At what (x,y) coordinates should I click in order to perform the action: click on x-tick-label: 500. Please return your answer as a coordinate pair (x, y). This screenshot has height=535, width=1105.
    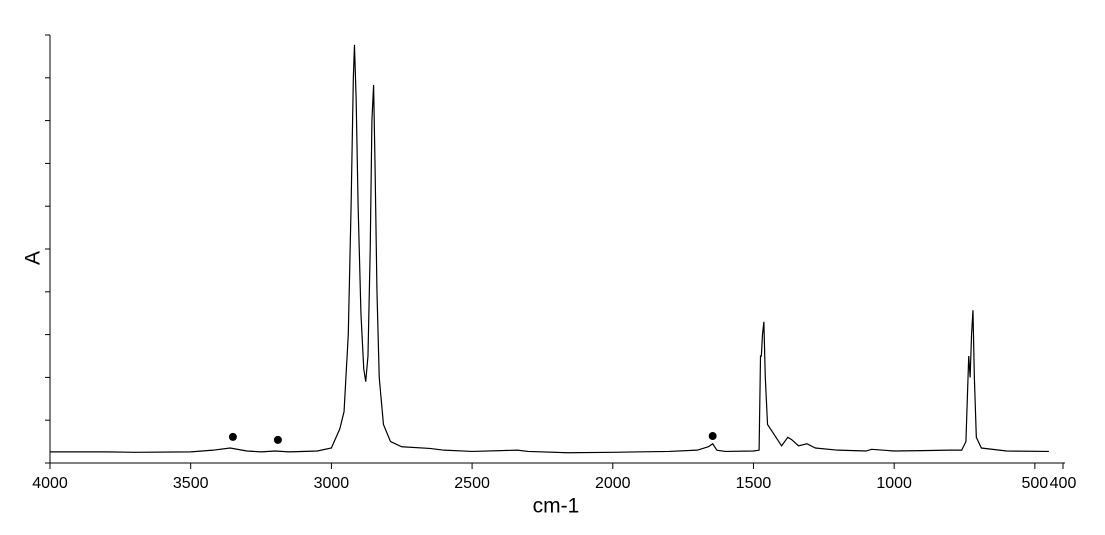
    Looking at the image, I should click on (1035, 483).